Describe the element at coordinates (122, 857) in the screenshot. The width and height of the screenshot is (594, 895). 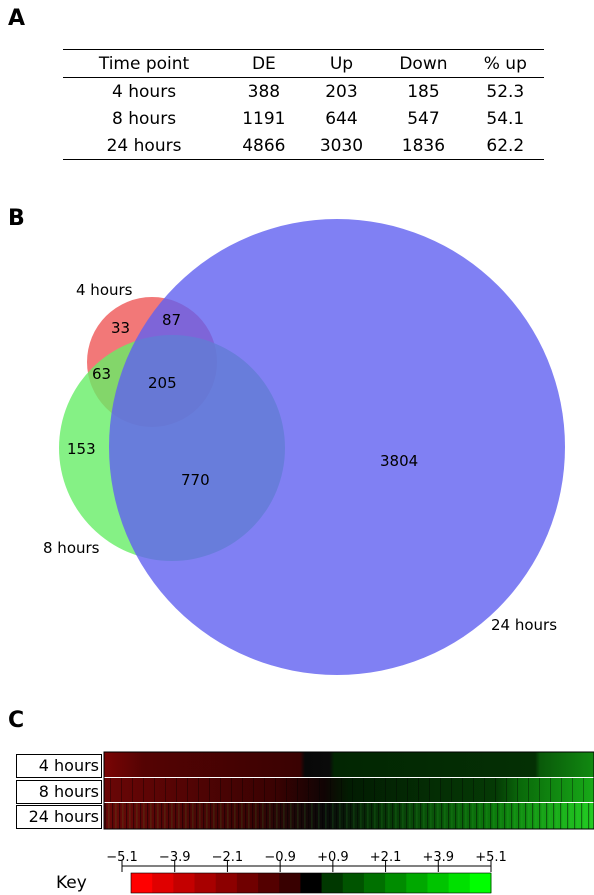
I see `key-tick-label: −5.1` at that location.